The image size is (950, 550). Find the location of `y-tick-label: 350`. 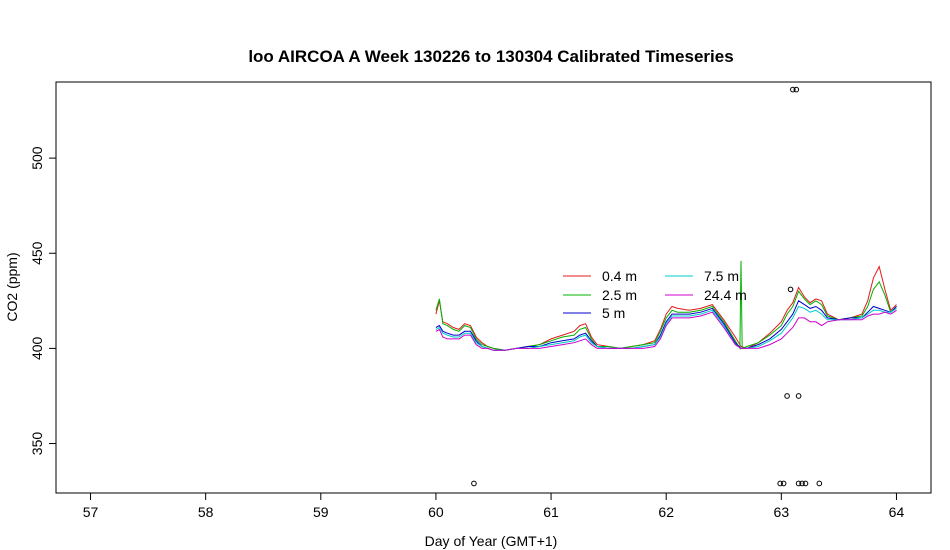

y-tick-label: 350 is located at coordinates (37, 444).